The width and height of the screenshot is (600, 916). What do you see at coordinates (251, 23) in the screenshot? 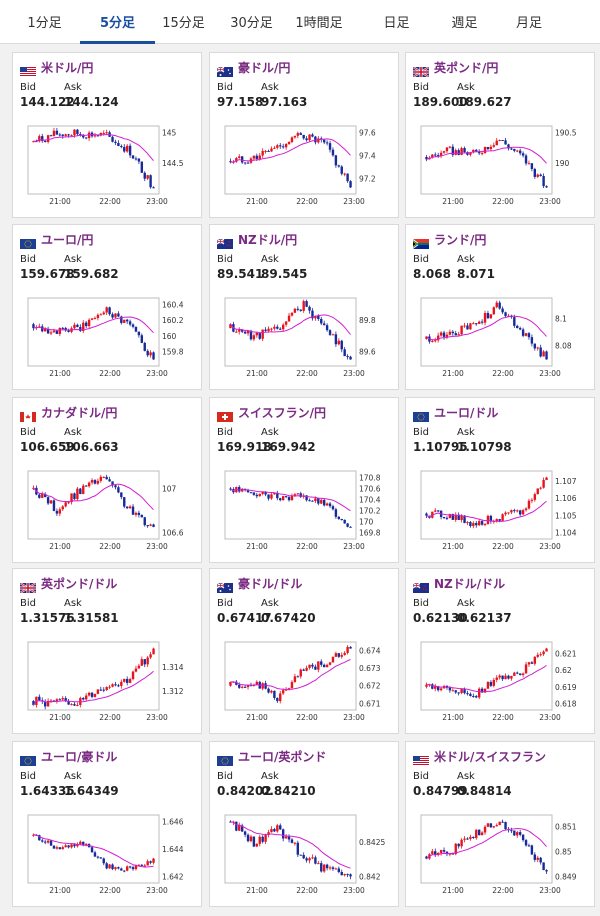
I see `tab-4: 30分足` at bounding box center [251, 23].